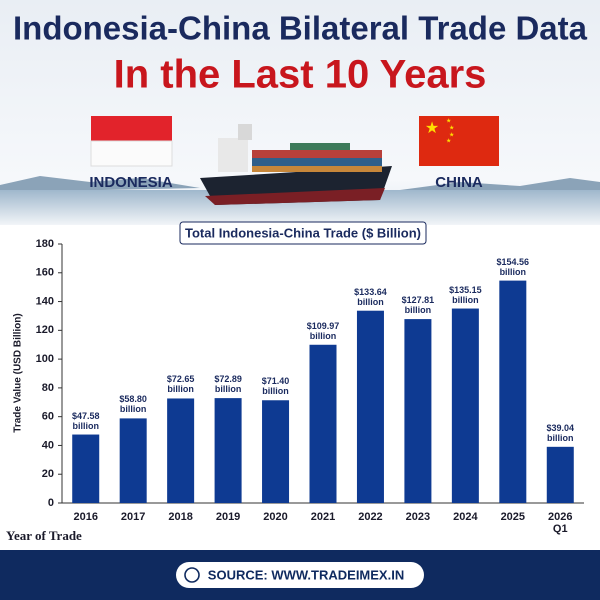 Image resolution: width=600 pixels, height=600 pixels. Describe the element at coordinates (131, 182) in the screenshot. I see `country-label: INDONESIA` at that location.